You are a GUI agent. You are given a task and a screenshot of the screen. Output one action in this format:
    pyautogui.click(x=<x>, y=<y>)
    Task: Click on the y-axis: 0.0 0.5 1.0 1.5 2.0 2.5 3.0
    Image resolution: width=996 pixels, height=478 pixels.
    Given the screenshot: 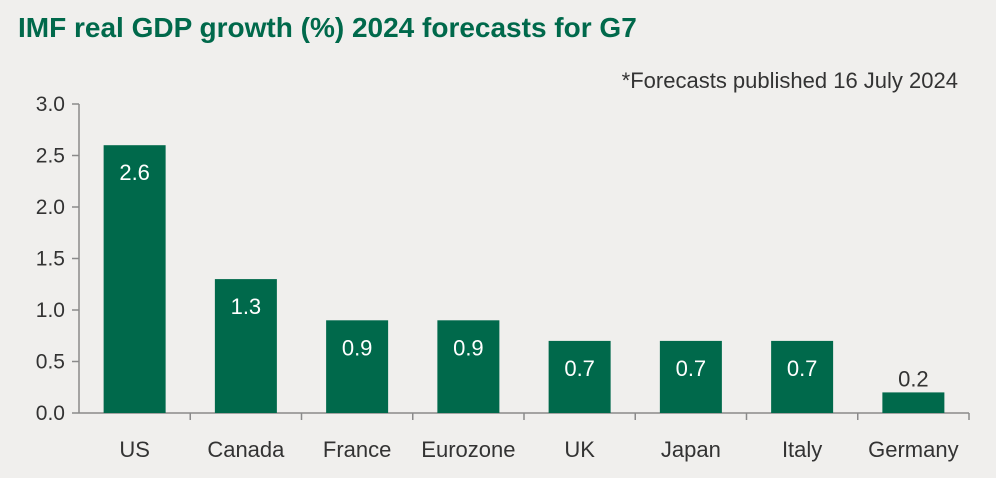 What is the action you would take?
    pyautogui.click(x=58, y=259)
    